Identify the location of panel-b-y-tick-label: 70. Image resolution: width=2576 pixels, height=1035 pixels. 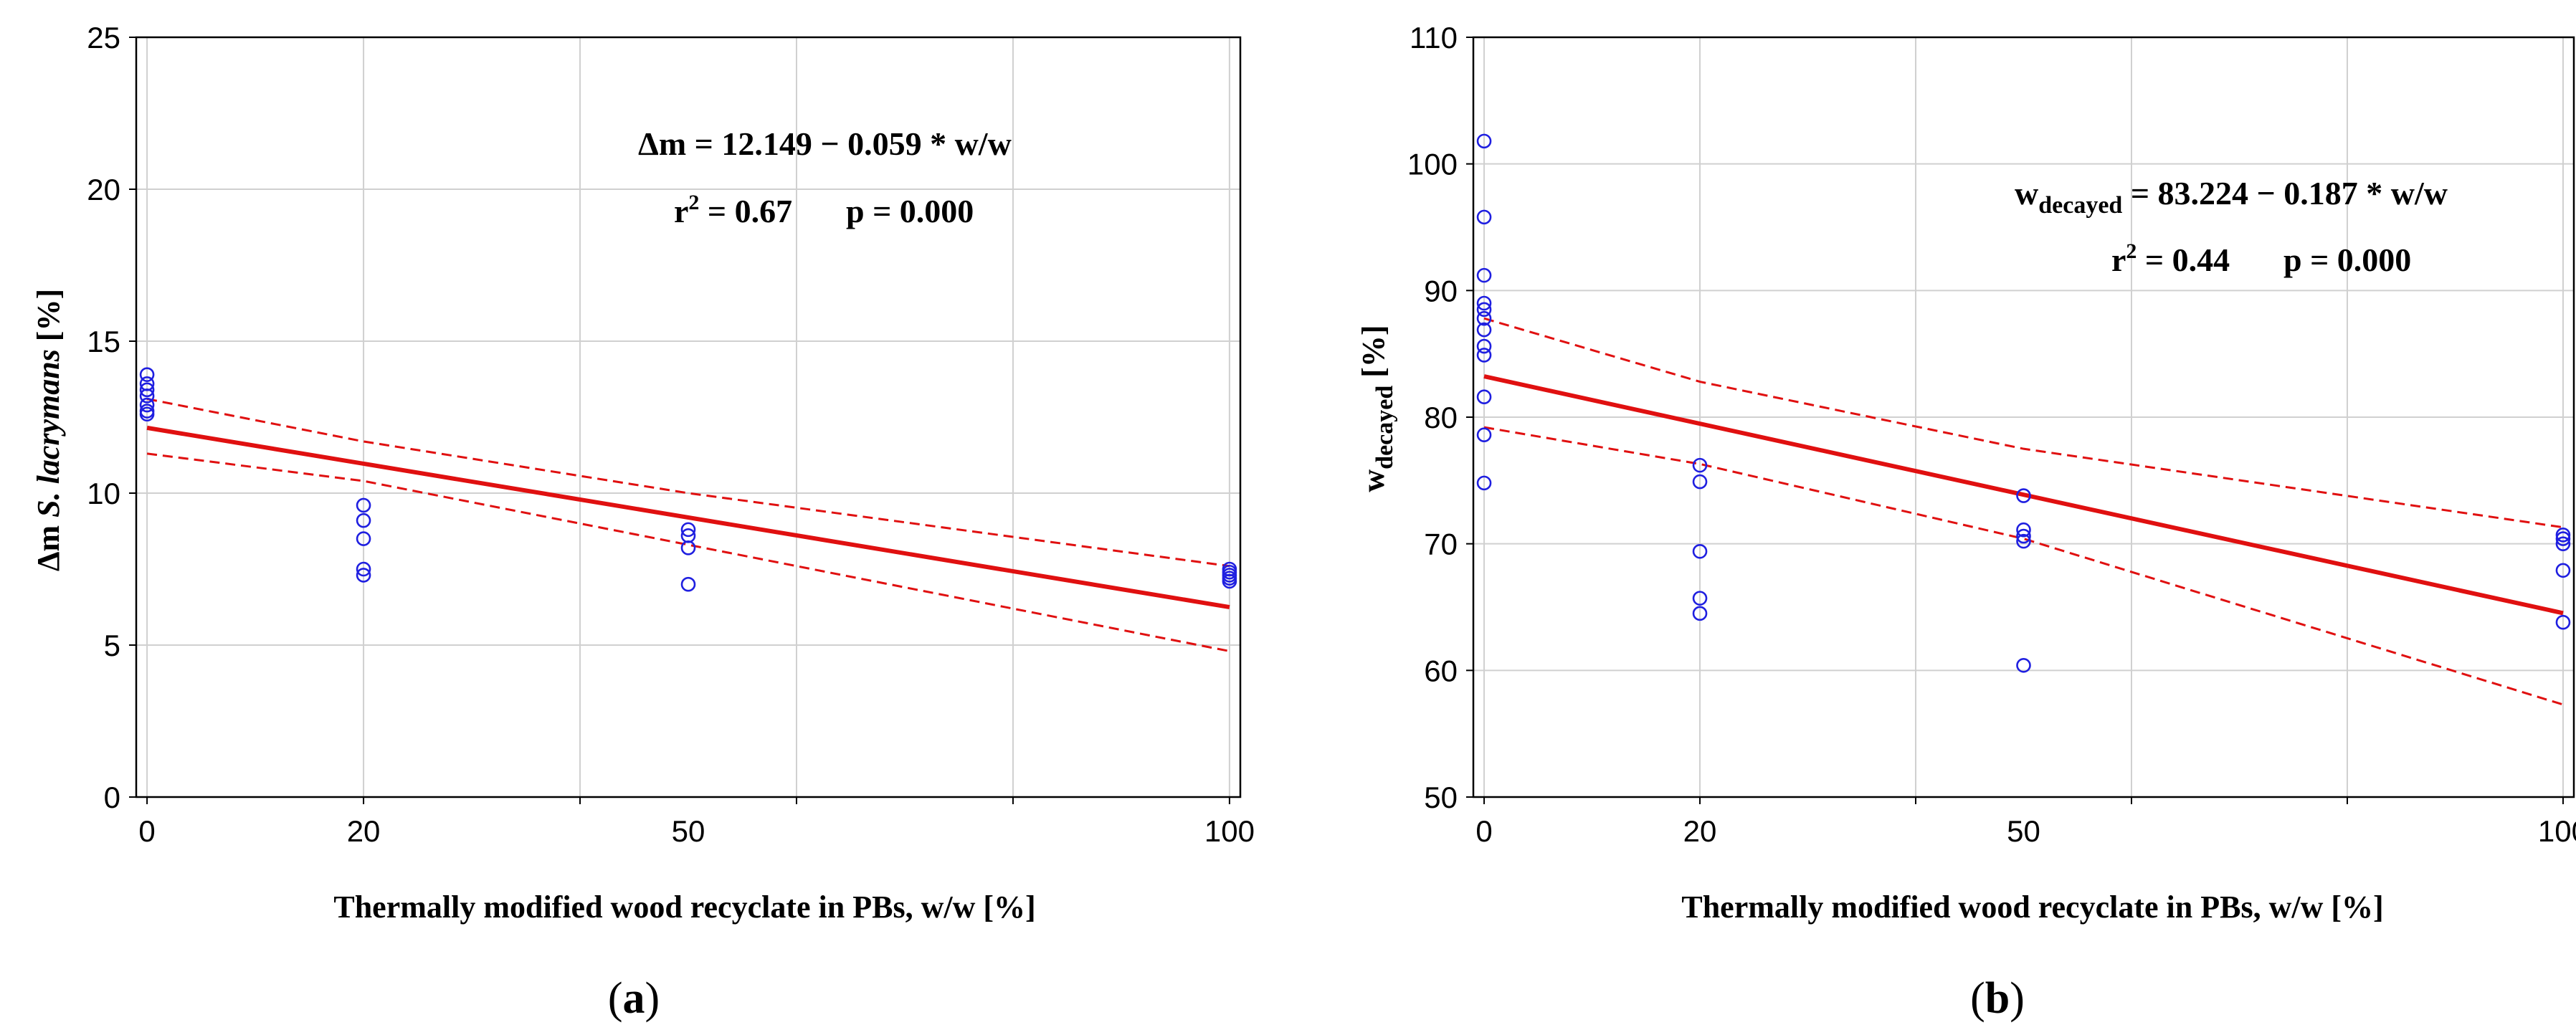
(1441, 544).